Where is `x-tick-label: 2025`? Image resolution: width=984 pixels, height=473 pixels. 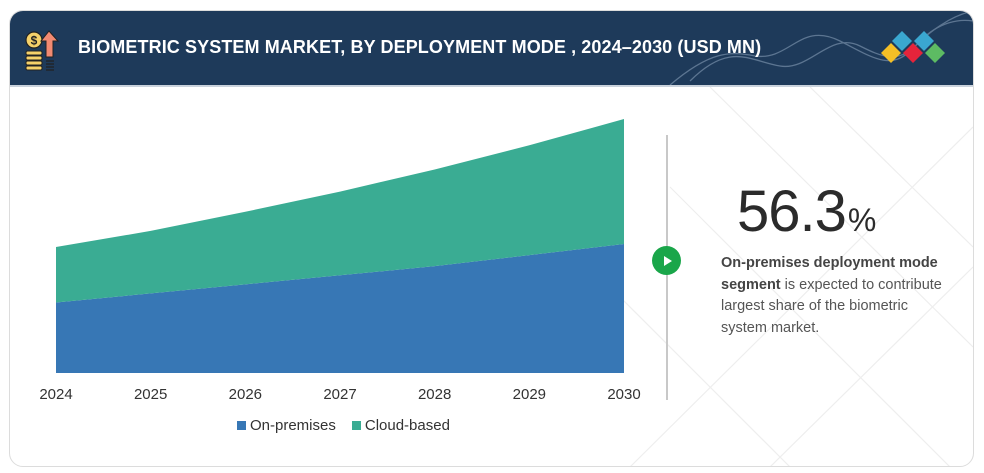
x-tick-label: 2025 is located at coordinates (150, 394).